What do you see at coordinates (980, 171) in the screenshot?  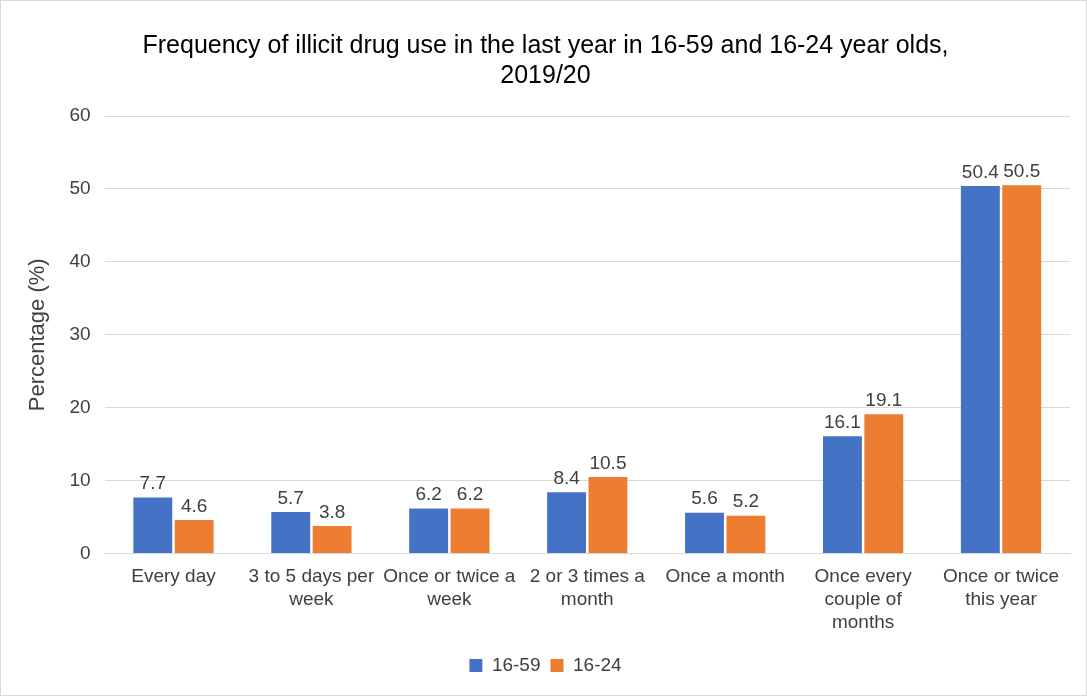 I see `data-label: 50.4` at bounding box center [980, 171].